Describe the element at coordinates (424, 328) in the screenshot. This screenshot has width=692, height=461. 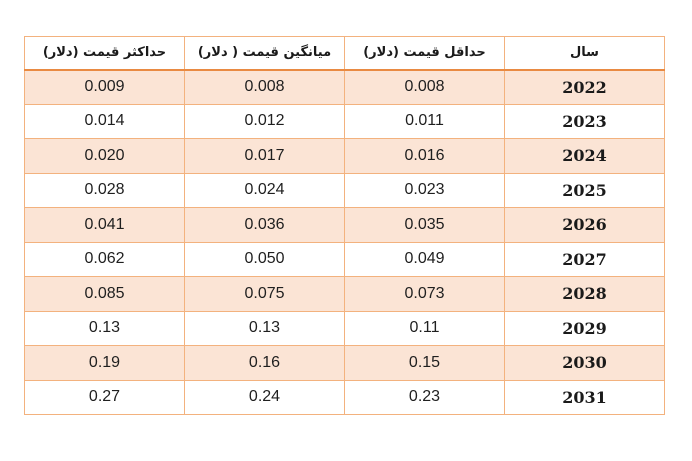
I see `min-price-cell: 0.11` at that location.